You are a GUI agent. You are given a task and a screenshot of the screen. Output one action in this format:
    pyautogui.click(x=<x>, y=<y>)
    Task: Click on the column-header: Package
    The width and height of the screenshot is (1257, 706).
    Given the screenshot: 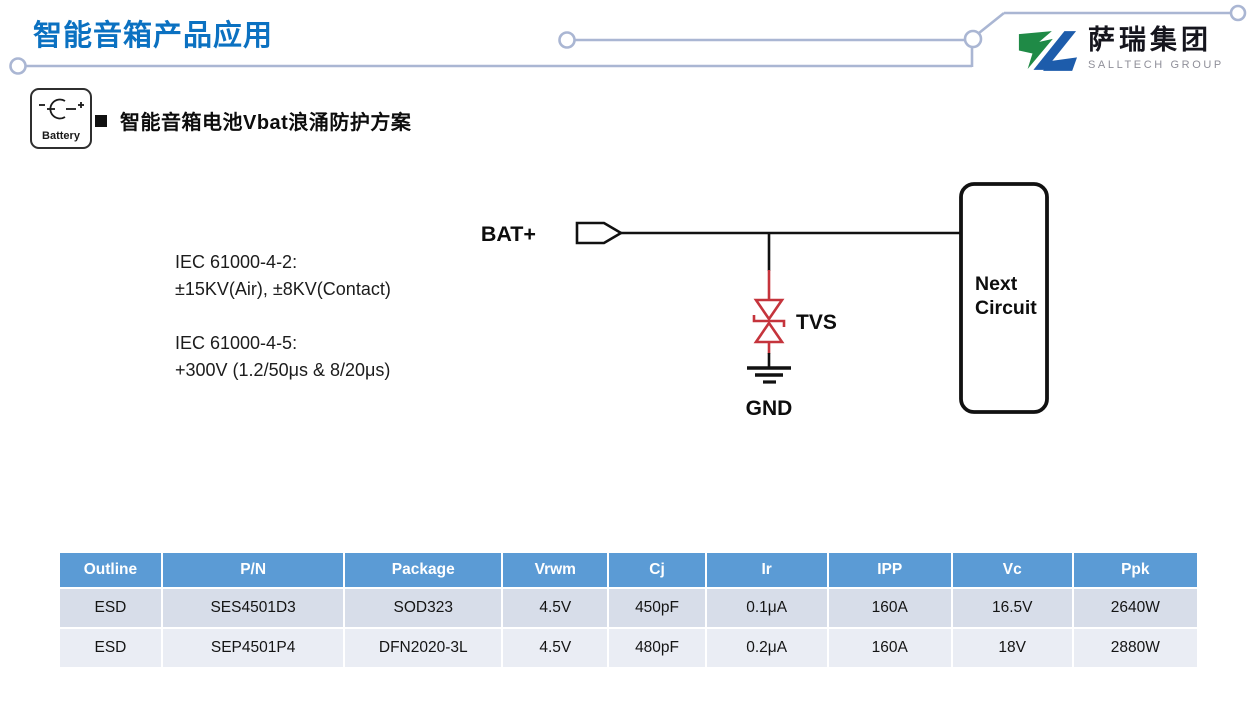 What is the action you would take?
    pyautogui.click(x=423, y=570)
    